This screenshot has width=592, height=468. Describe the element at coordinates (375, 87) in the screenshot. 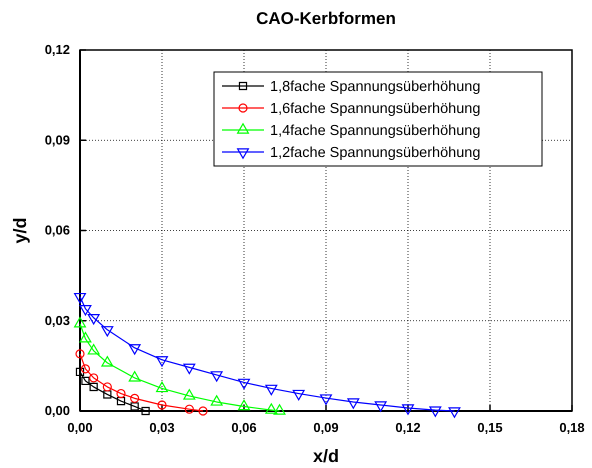

I see `legend-label: 1,8fache Spannungsüberhöhung` at that location.